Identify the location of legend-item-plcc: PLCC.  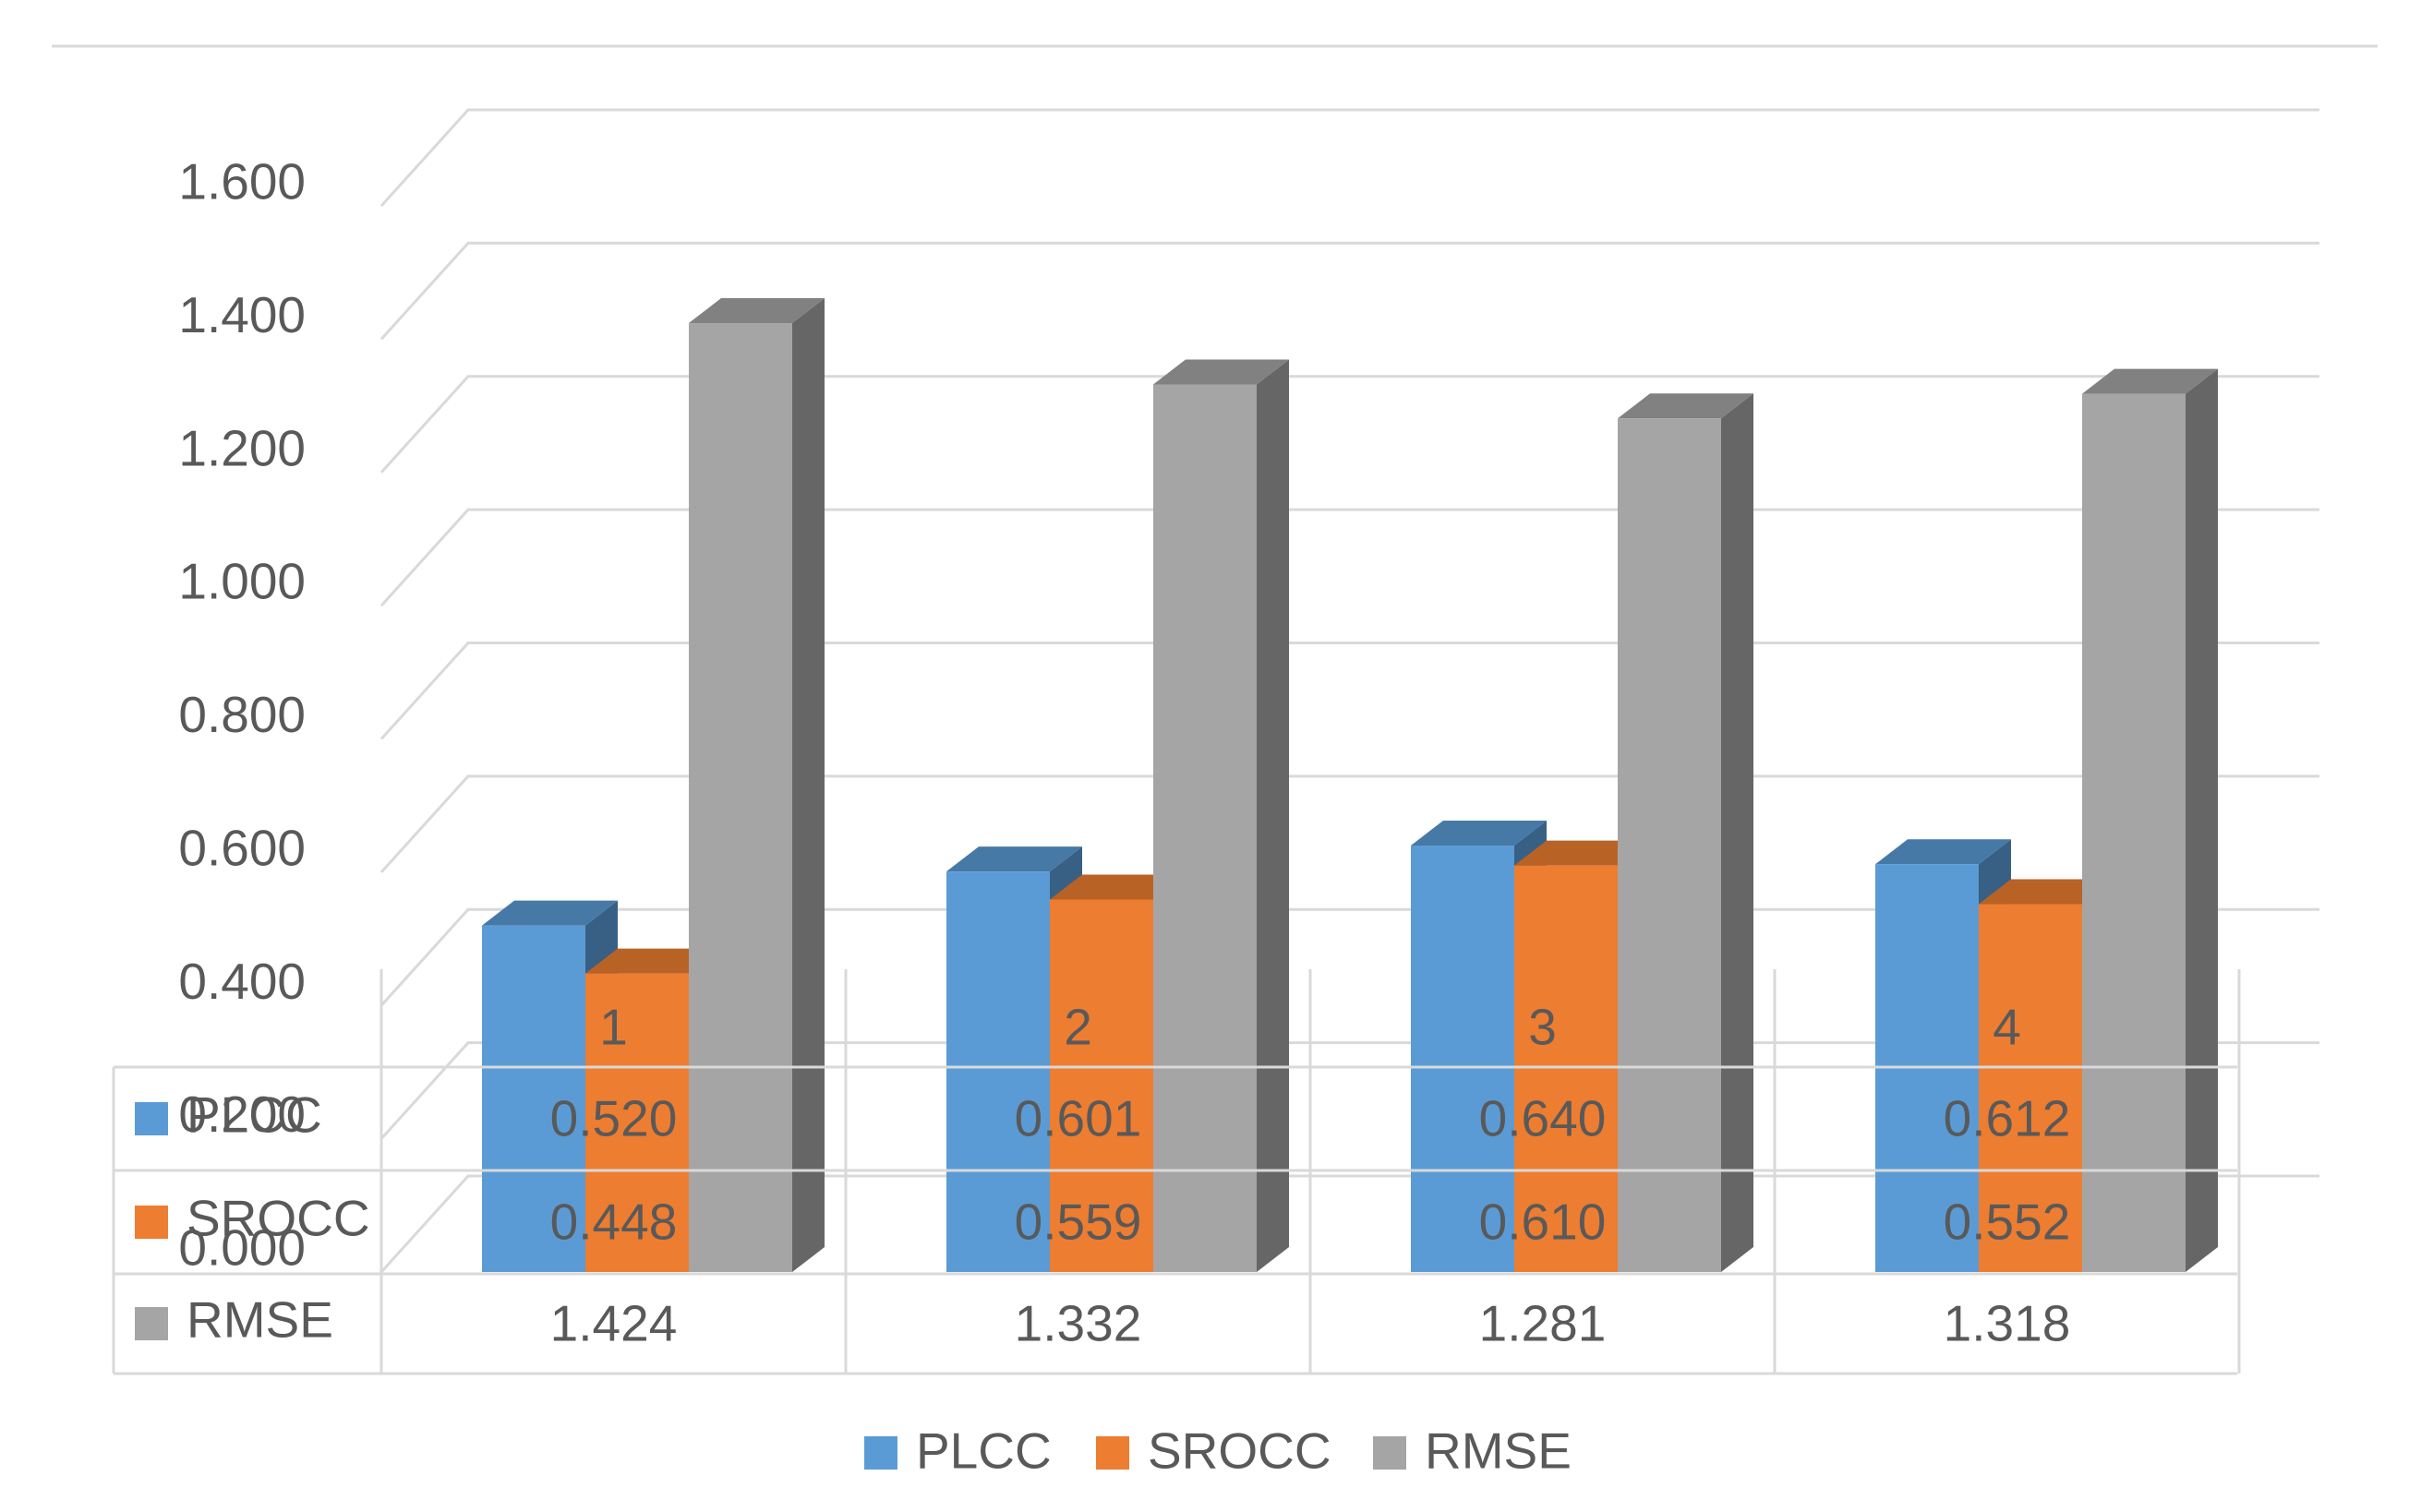
(958, 1451).